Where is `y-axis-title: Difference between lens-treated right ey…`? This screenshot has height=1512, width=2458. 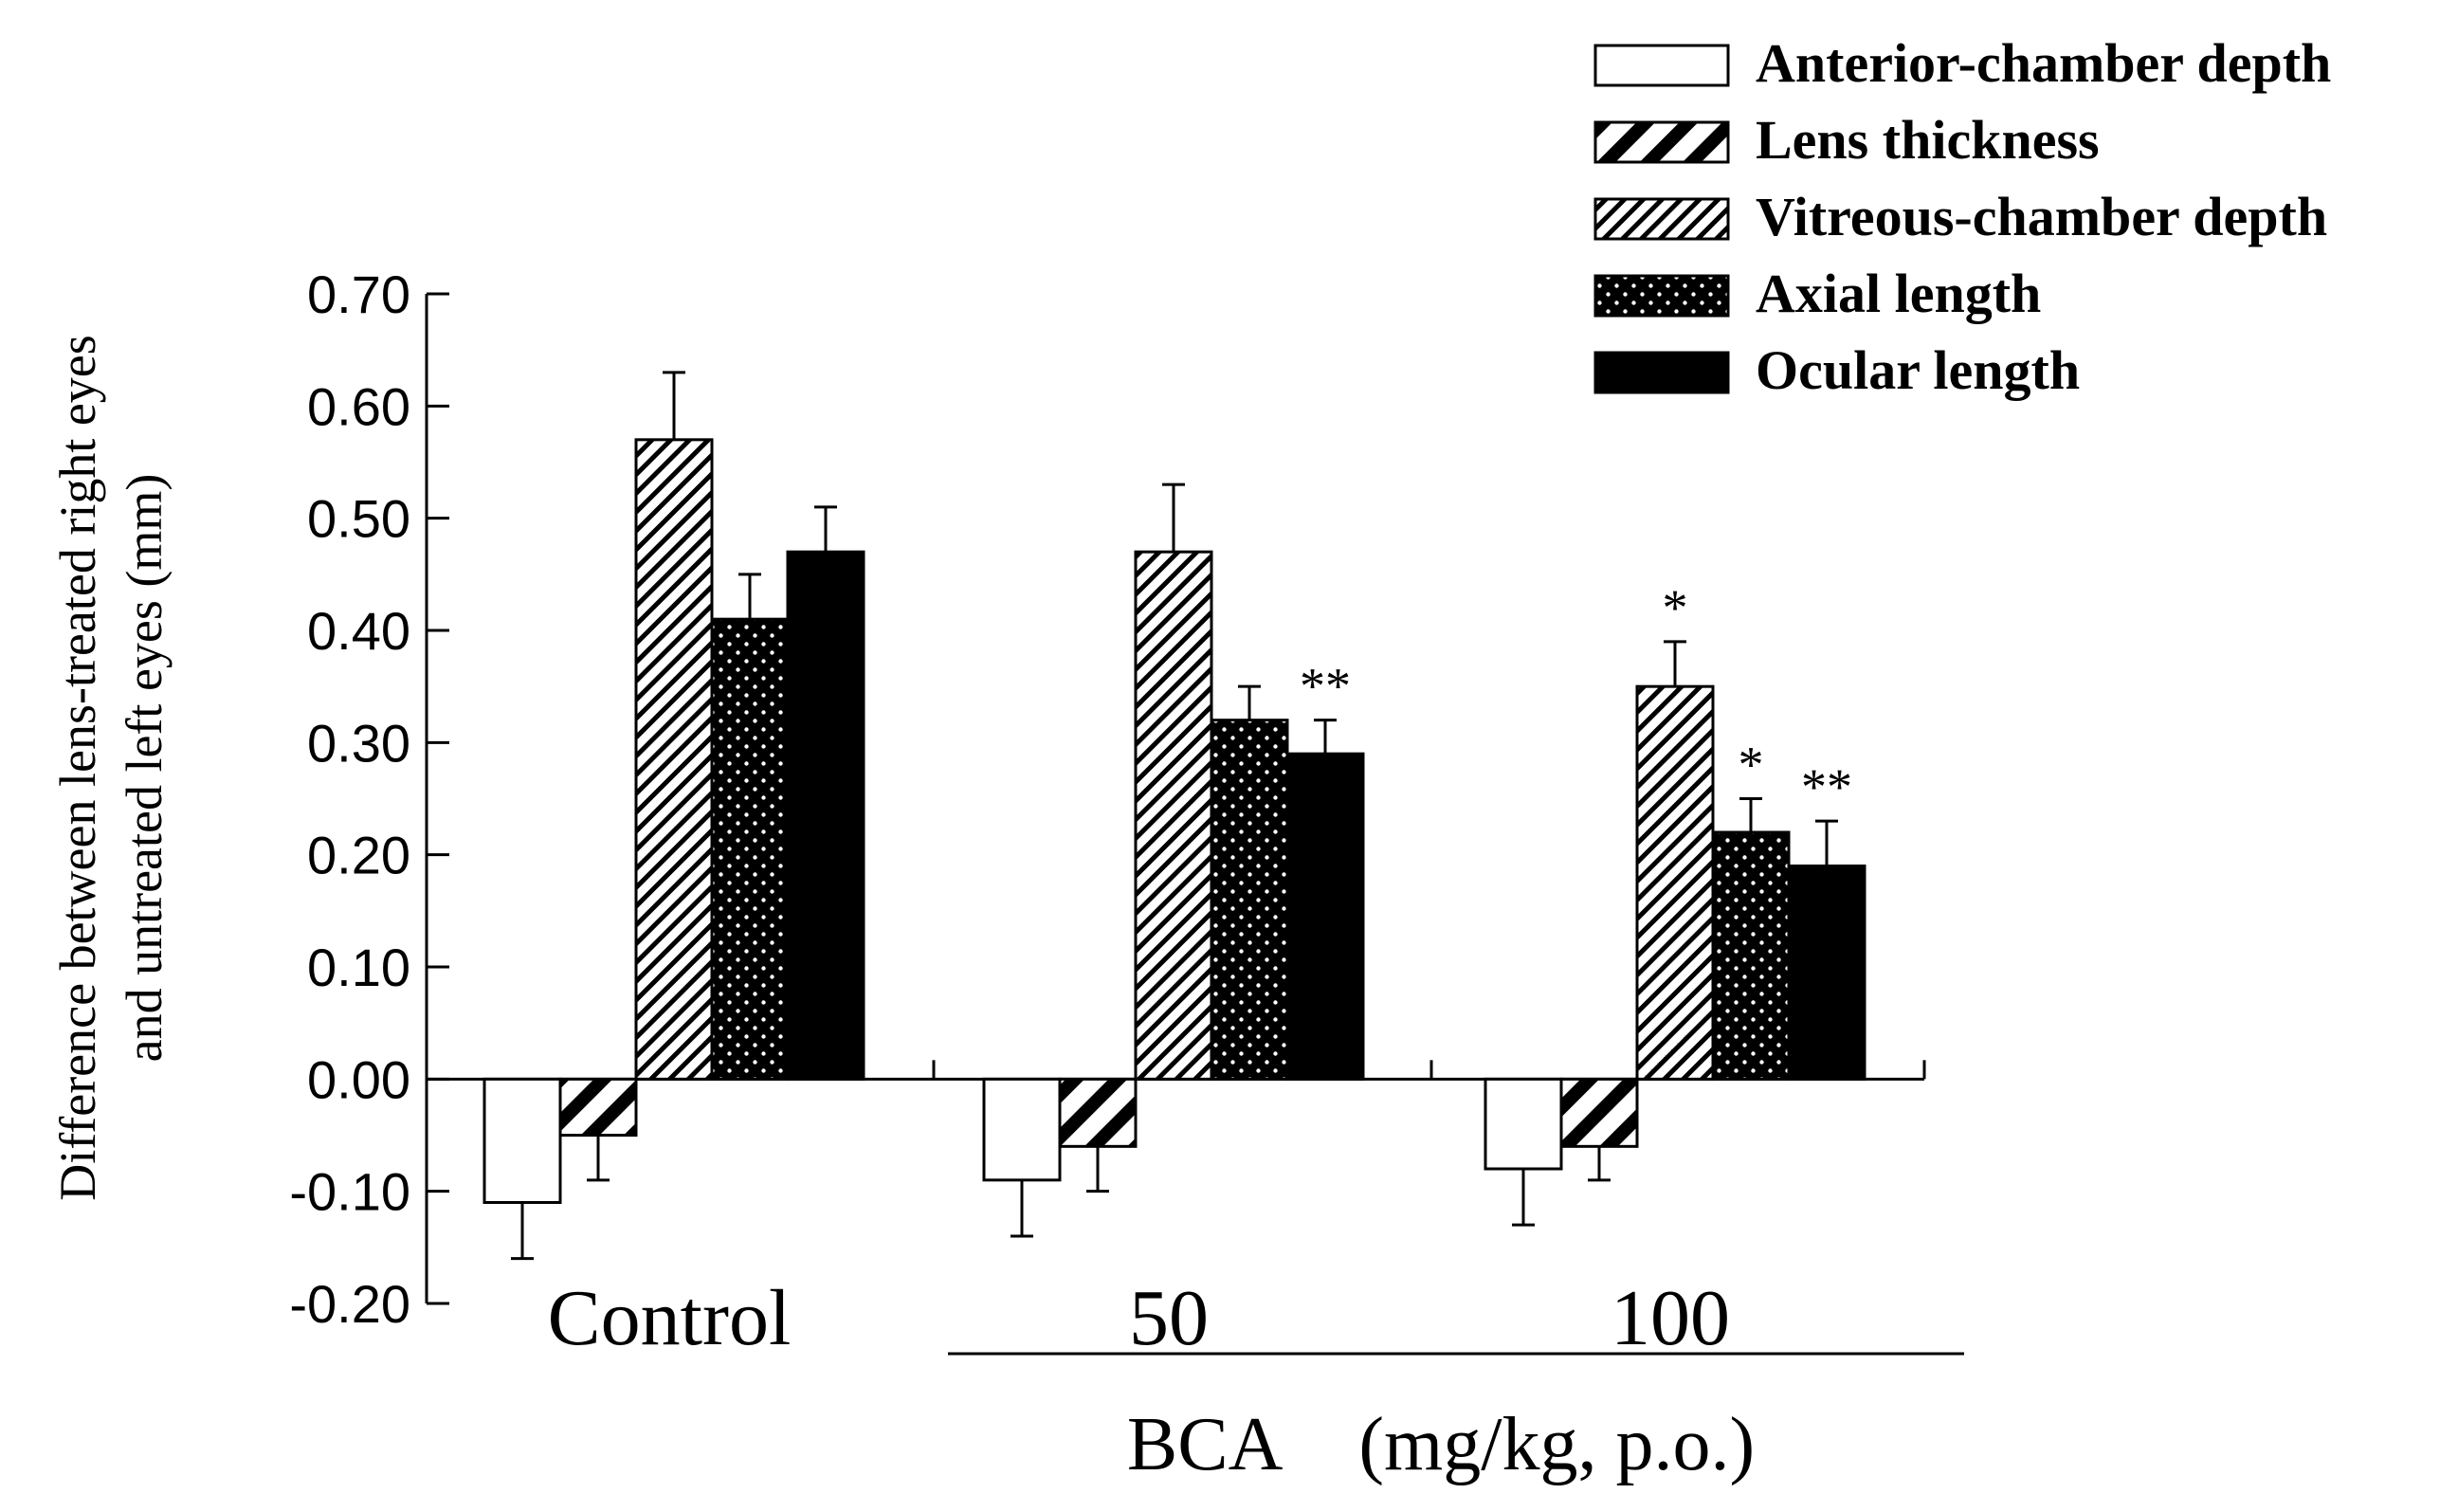 y-axis-title: Difference between lens-treated right ey… is located at coordinates (111, 768).